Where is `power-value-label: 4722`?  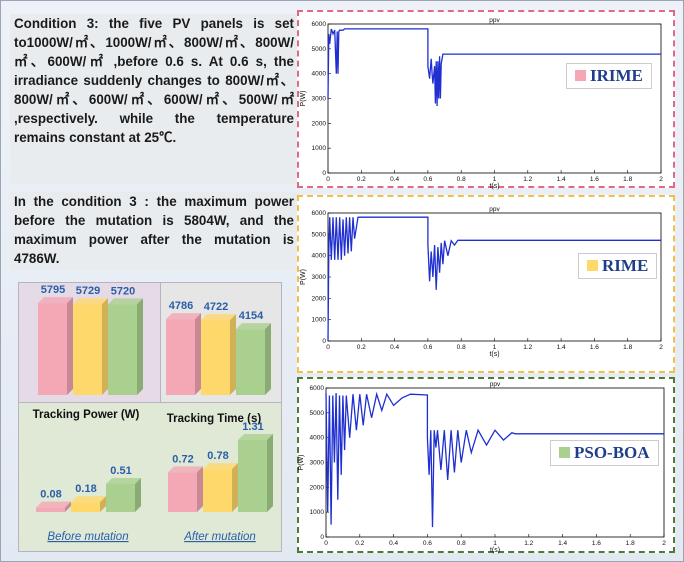
power-value-label: 4722 is located at coordinates (216, 307).